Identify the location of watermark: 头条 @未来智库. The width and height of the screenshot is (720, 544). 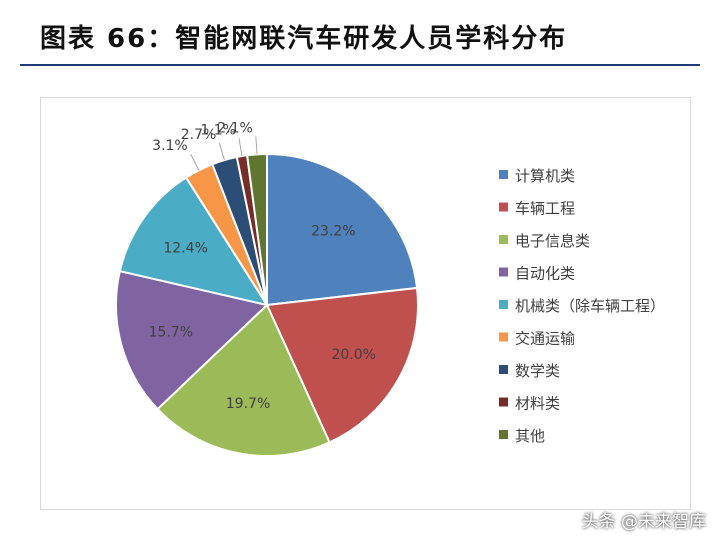
(643, 522).